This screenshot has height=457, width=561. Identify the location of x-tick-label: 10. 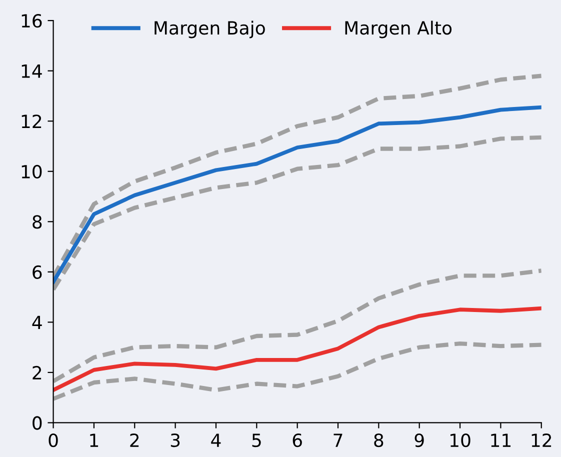
(460, 440).